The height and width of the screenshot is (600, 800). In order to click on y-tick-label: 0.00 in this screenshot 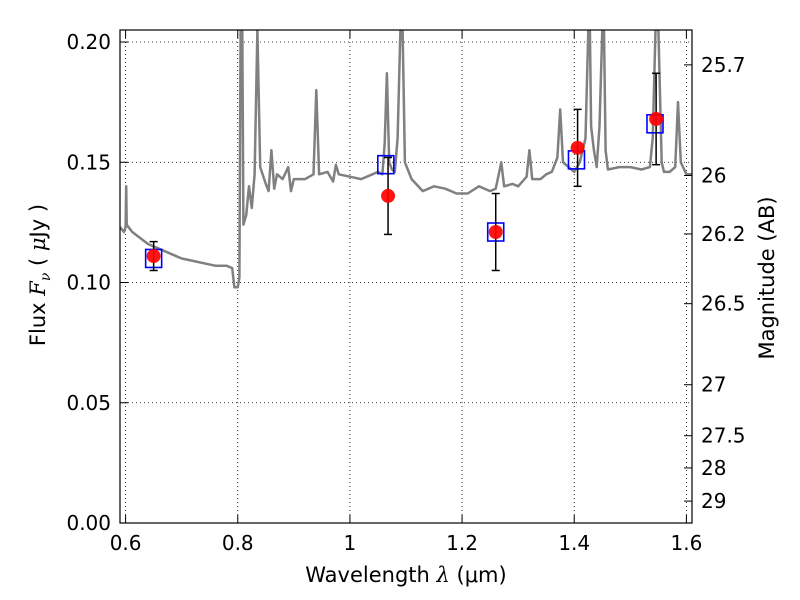, I will do `click(88, 523)`.